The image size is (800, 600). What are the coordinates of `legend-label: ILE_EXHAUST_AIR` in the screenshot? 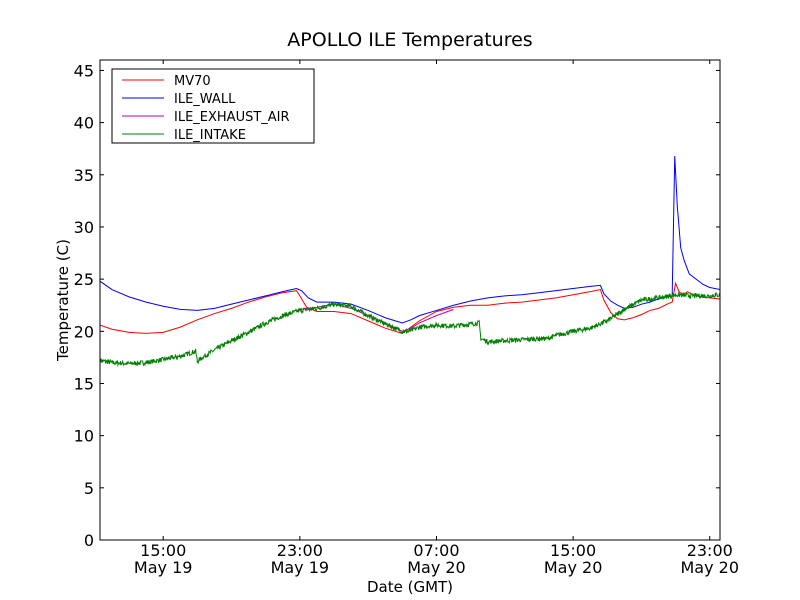 It's located at (232, 117).